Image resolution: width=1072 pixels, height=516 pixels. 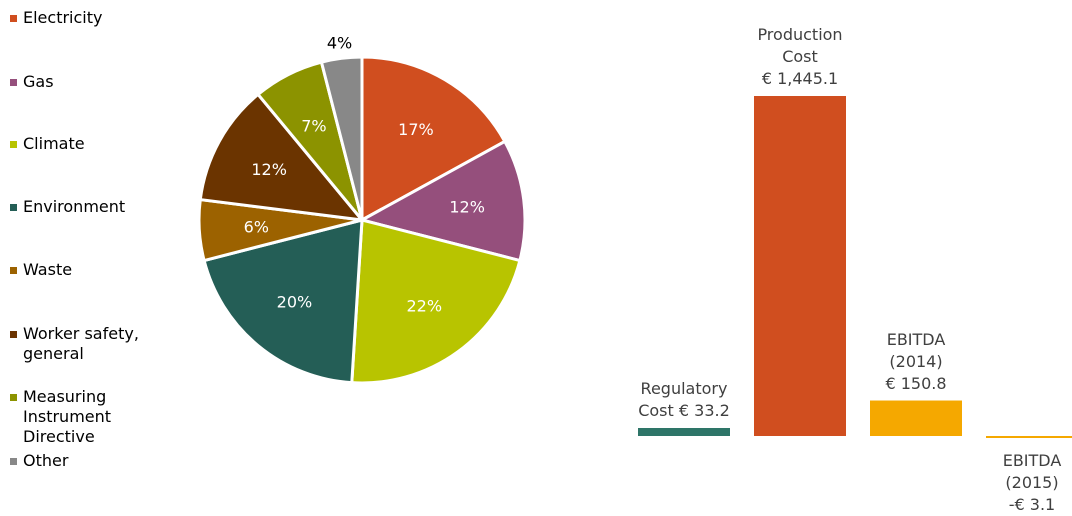 What do you see at coordinates (269, 169) in the screenshot?
I see `pie-slice-label-5: 12%` at bounding box center [269, 169].